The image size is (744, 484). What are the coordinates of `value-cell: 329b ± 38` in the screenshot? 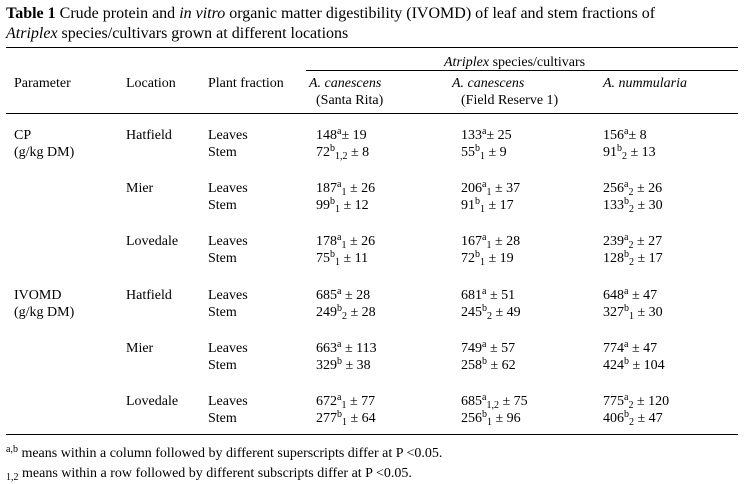 It's located at (343, 365).